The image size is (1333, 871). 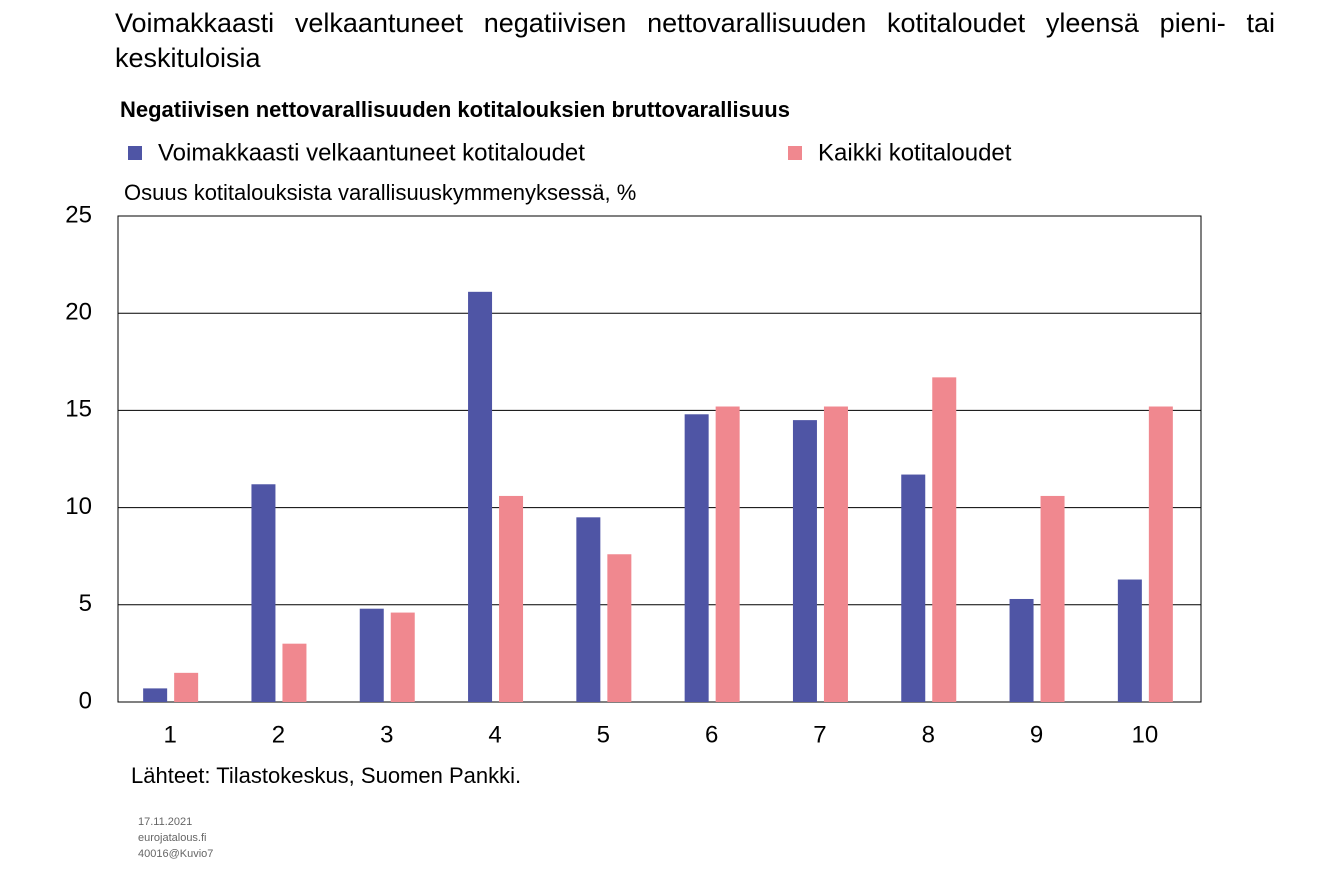 I want to click on y-tick-label: 15, so click(x=78, y=409).